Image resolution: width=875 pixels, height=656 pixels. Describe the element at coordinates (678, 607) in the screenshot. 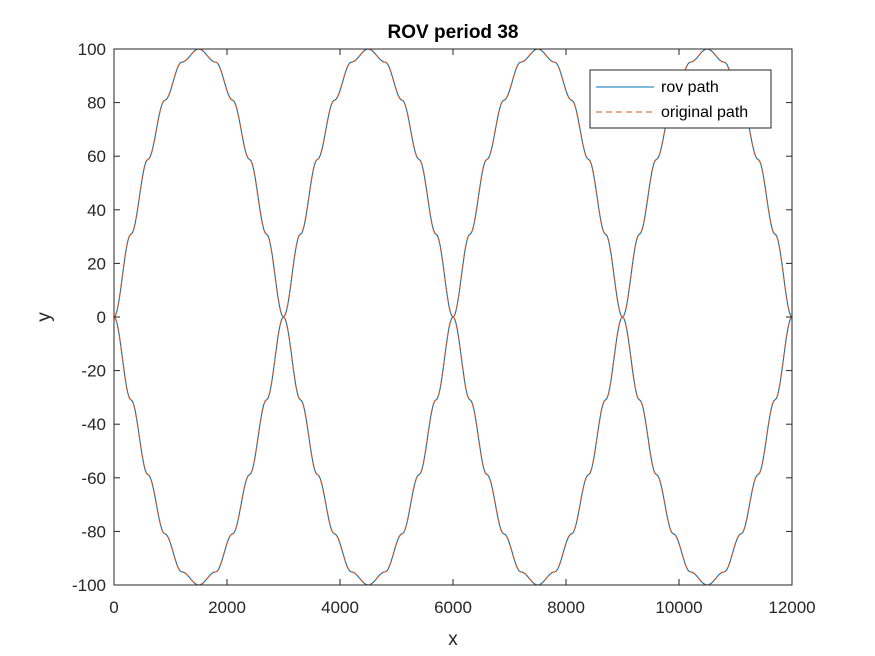

I see `x-tick-label: 10000` at that location.